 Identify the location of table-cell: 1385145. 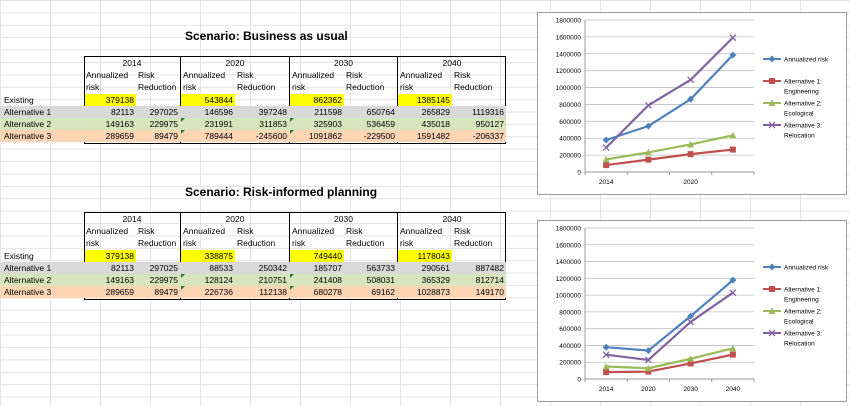
(425, 100).